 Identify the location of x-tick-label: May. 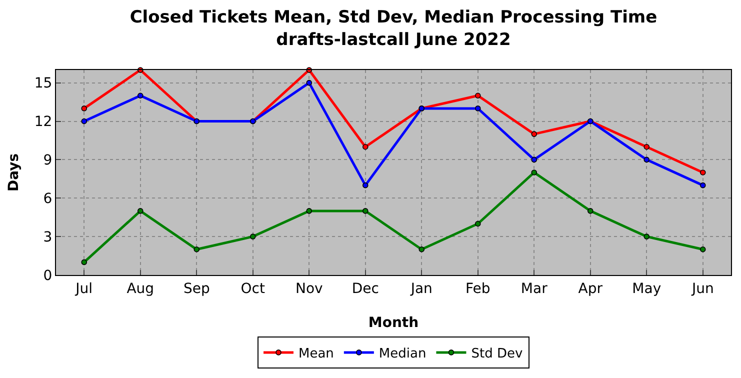
(647, 288).